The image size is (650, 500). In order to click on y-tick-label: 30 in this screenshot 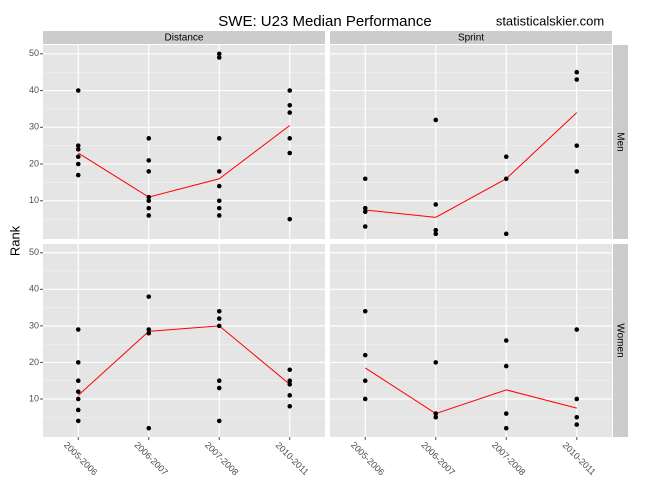, I will do `click(34, 127)`.